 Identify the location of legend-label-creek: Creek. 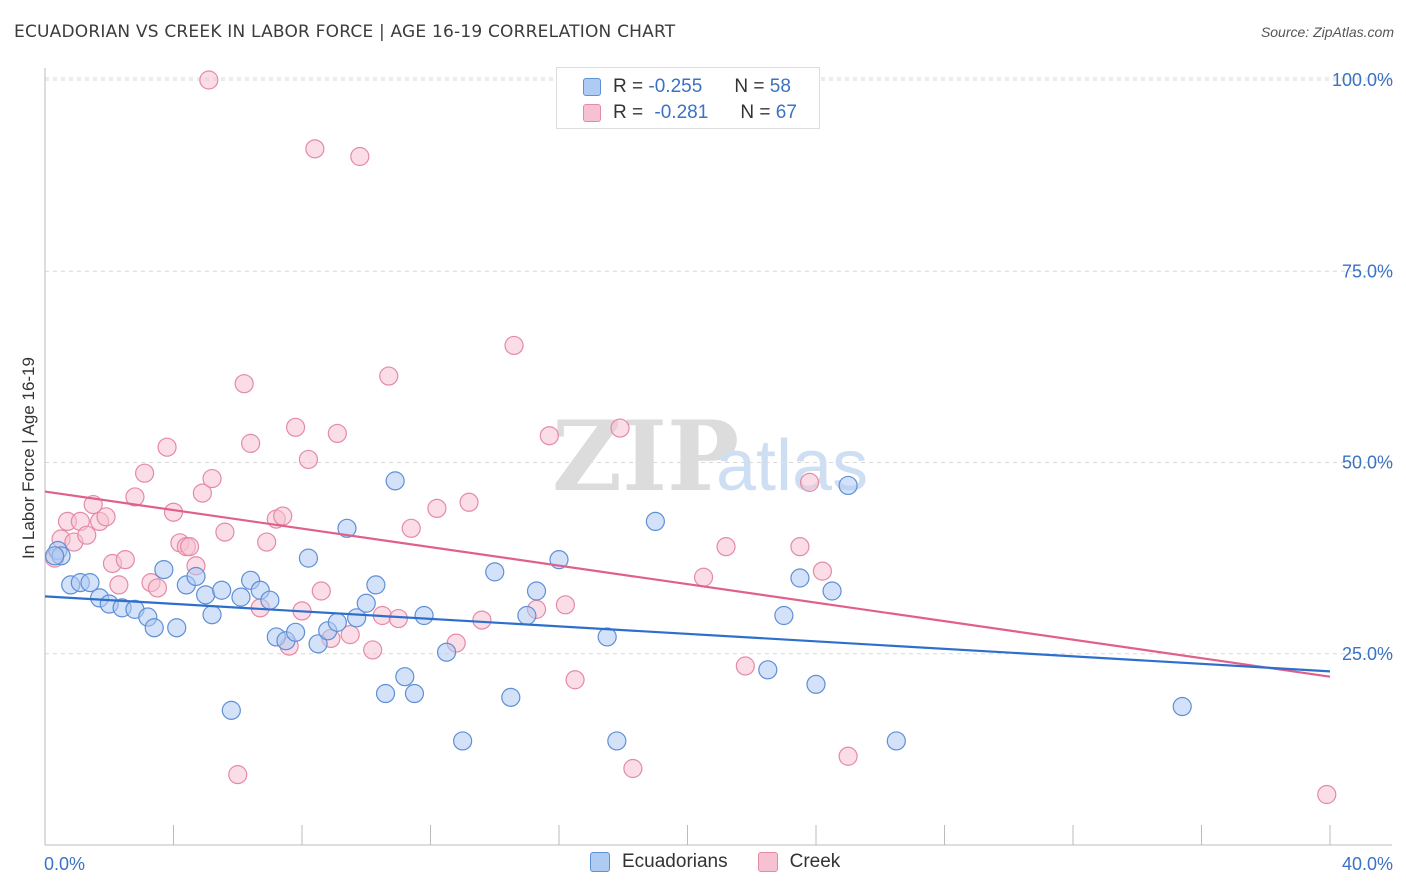
(815, 861).